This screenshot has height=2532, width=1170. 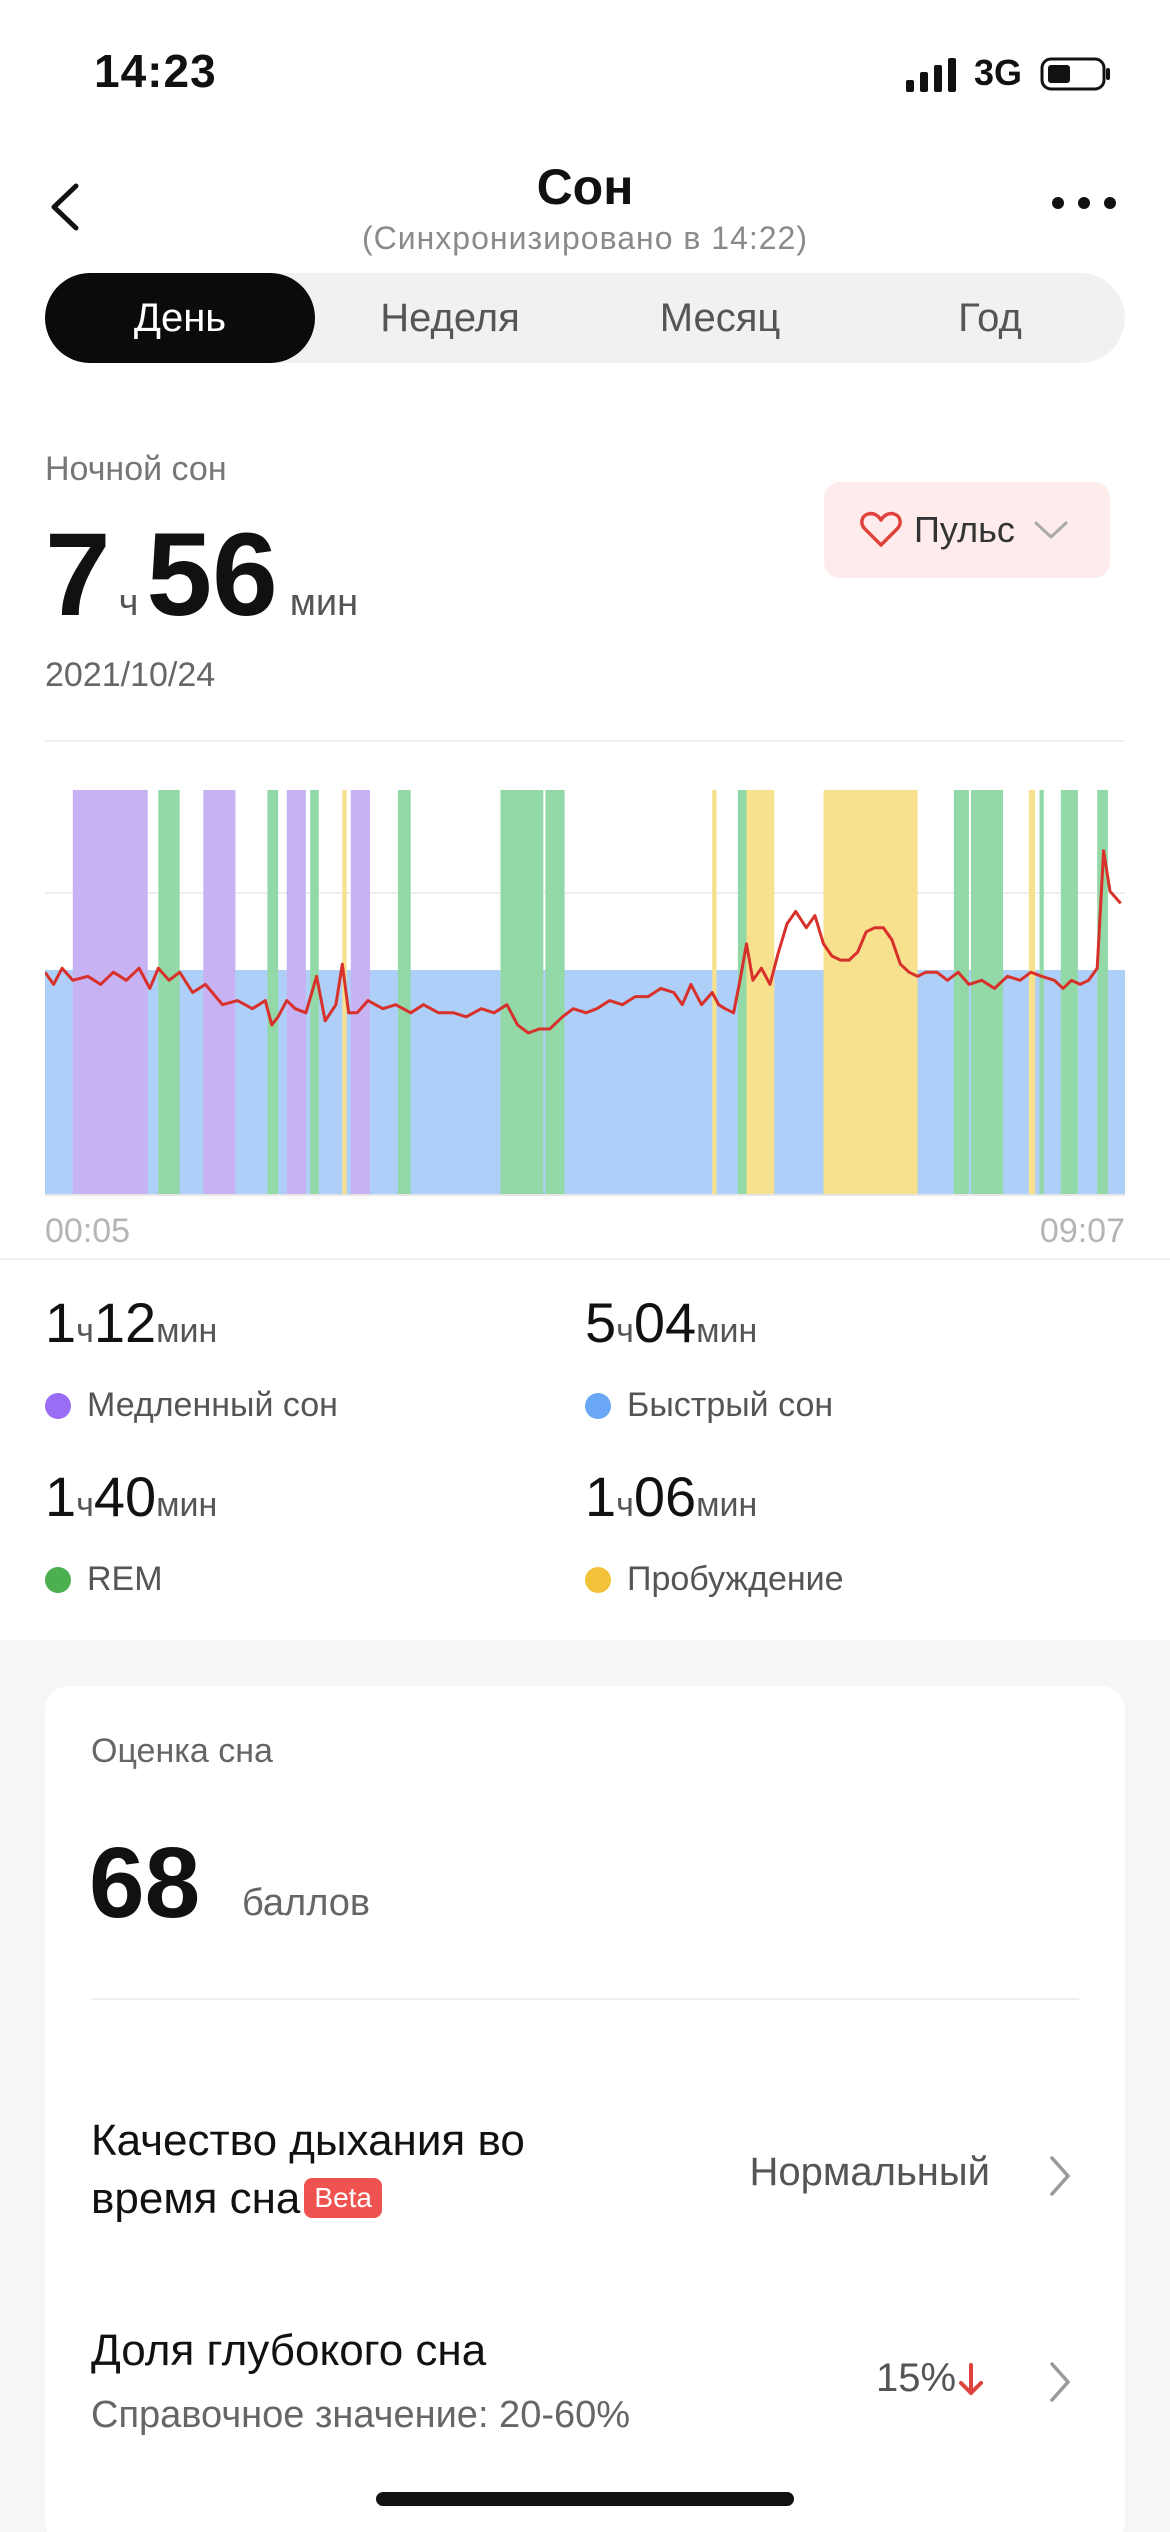 What do you see at coordinates (585, 187) in the screenshot?
I see `page-title: Сон` at bounding box center [585, 187].